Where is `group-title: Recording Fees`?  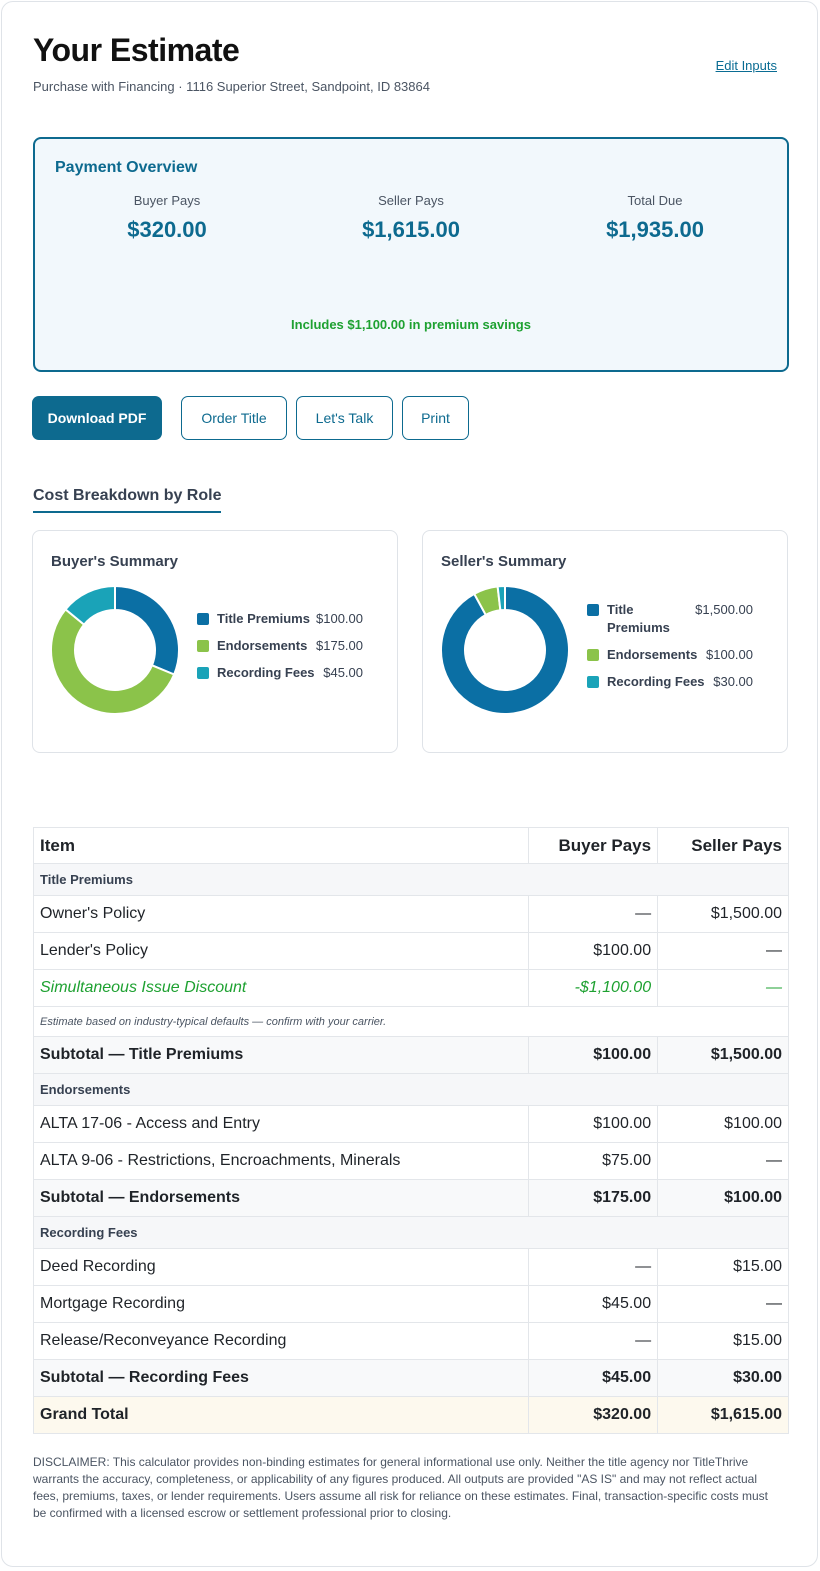
group-title: Recording Fees is located at coordinates (411, 1232).